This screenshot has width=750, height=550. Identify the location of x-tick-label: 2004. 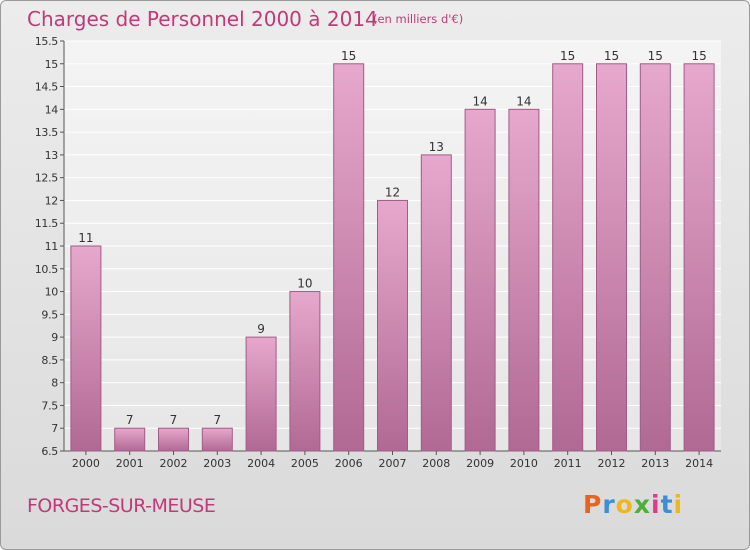
(261, 463).